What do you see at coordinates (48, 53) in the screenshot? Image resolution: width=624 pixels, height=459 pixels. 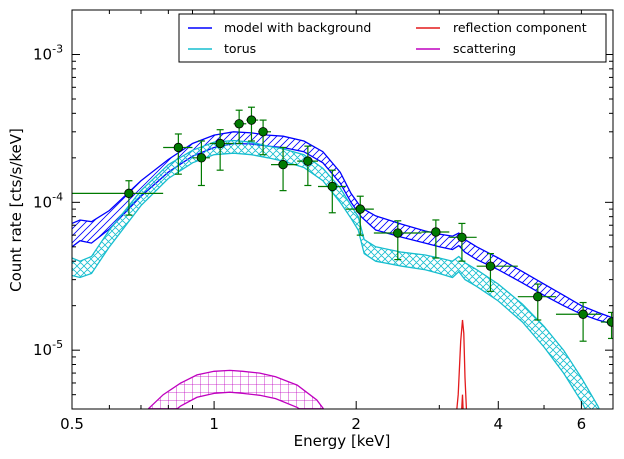 I see `y-tick-label: 10⁻³` at bounding box center [48, 53].